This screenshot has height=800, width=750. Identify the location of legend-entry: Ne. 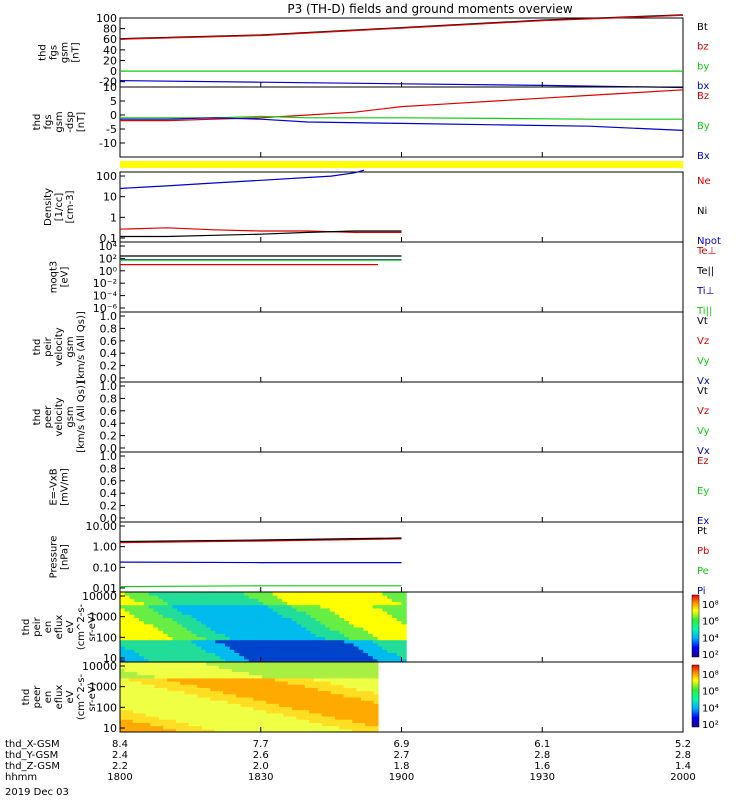
(704, 181).